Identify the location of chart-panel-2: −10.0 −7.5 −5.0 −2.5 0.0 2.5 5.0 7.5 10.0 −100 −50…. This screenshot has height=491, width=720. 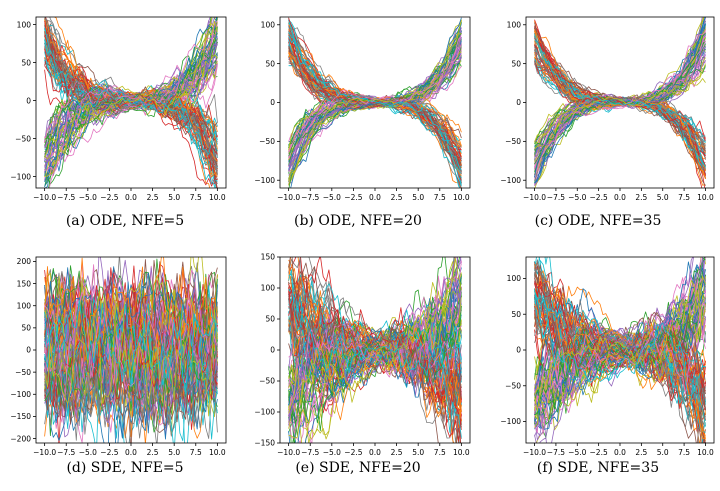
(362, 122).